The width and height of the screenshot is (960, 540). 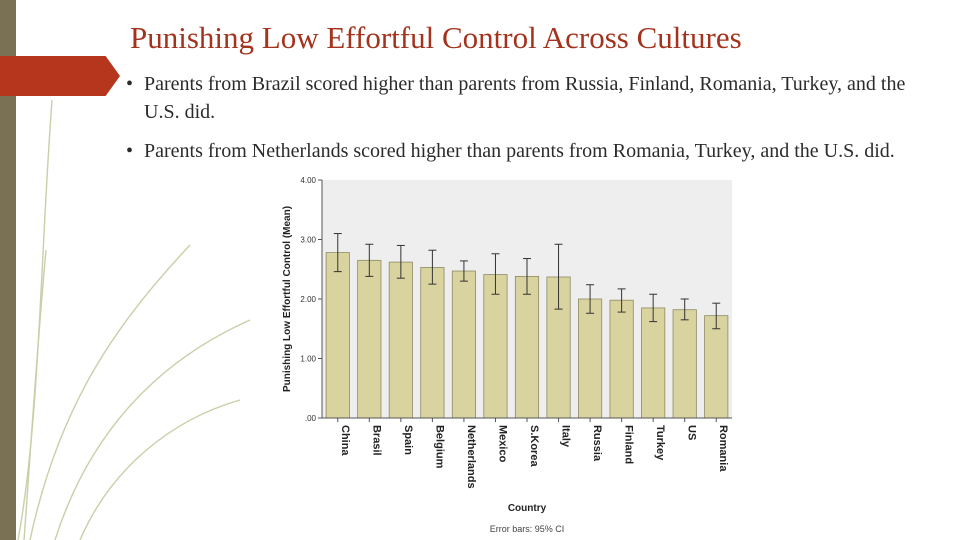 What do you see at coordinates (345, 440) in the screenshot?
I see `x-tick-label: China` at bounding box center [345, 440].